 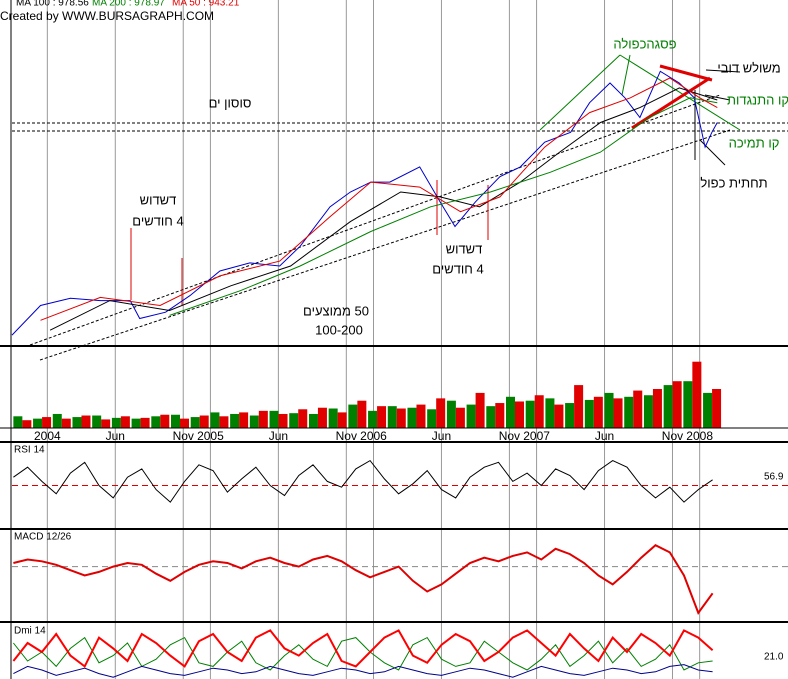 What do you see at coordinates (230, 102) in the screenshot?
I see `annotation: סוסון ים` at bounding box center [230, 102].